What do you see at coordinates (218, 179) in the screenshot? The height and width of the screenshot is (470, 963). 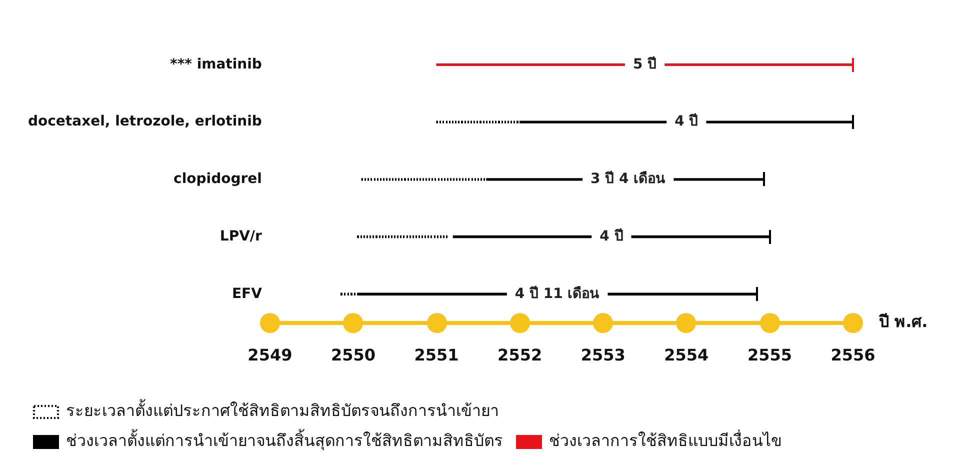 I see `y-tick-label: clopidogrel` at bounding box center [218, 179].